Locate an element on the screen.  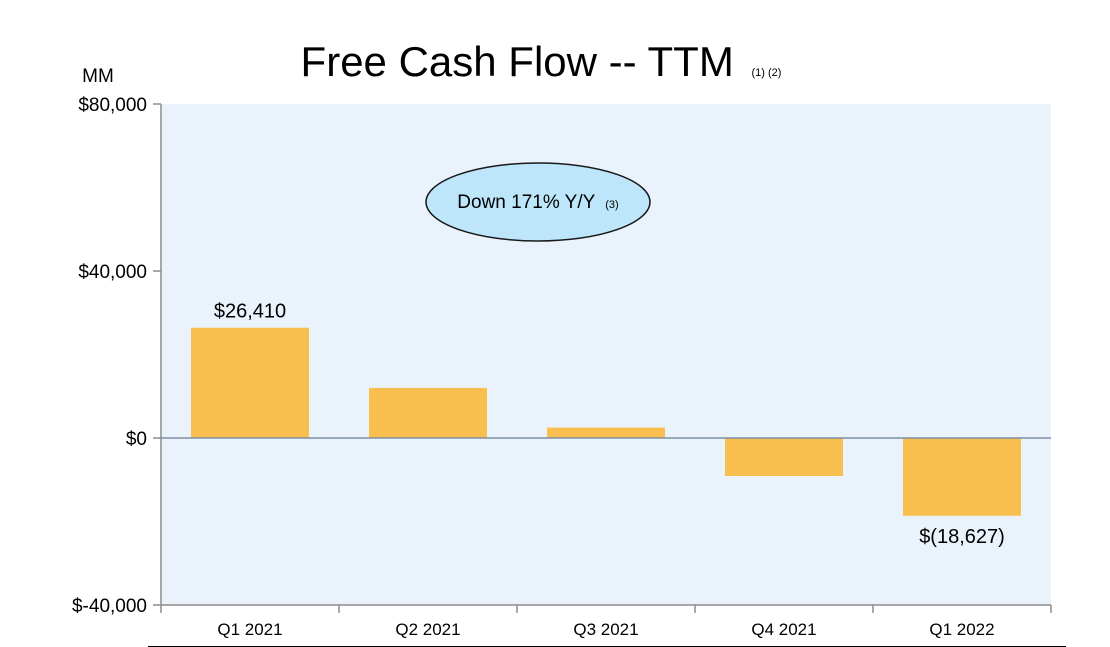
chart-title: Free Cash Flow -- TTM (1) (2) is located at coordinates (541, 61).